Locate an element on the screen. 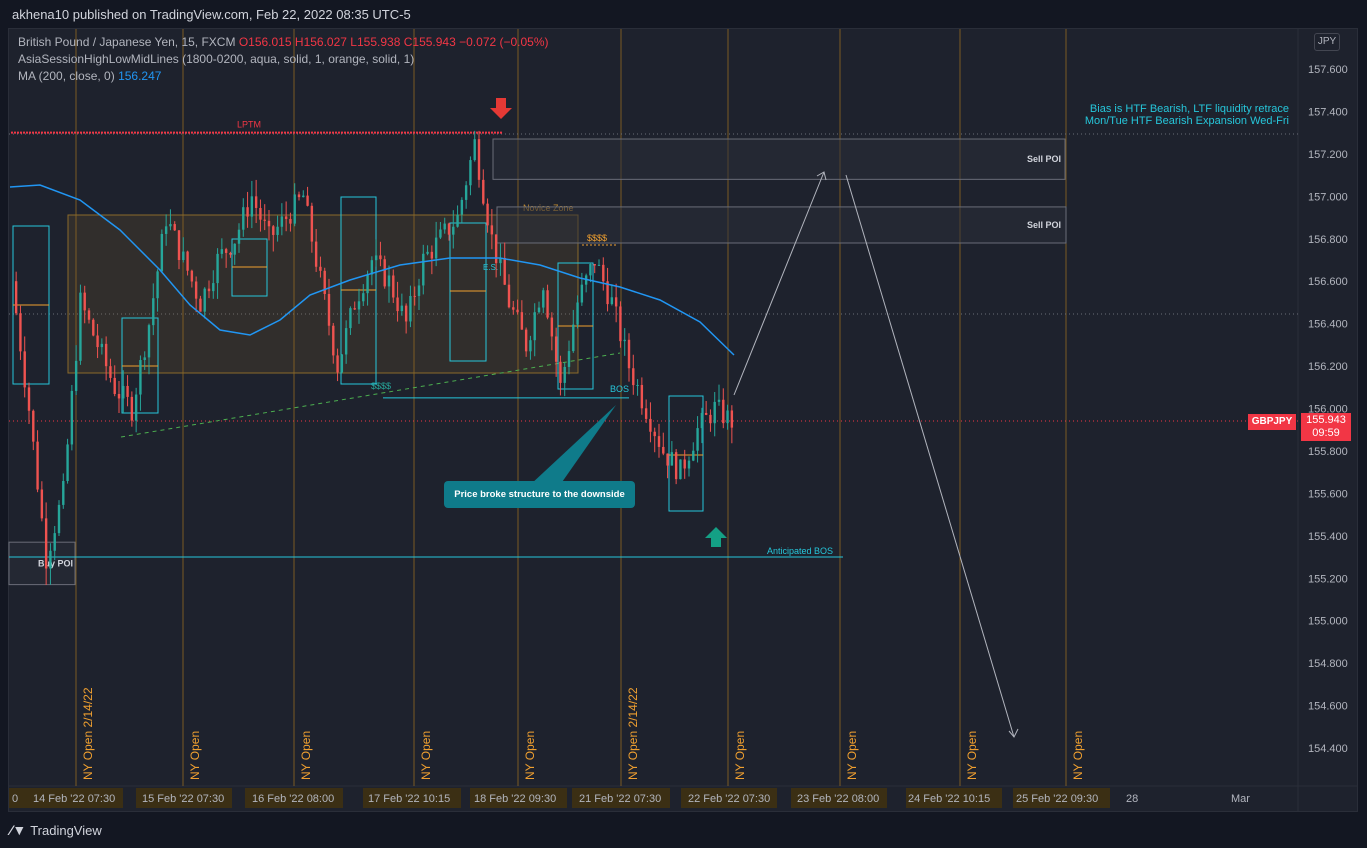  time-axis-label: 18 Feb '22 09:30 is located at coordinates (515, 799).